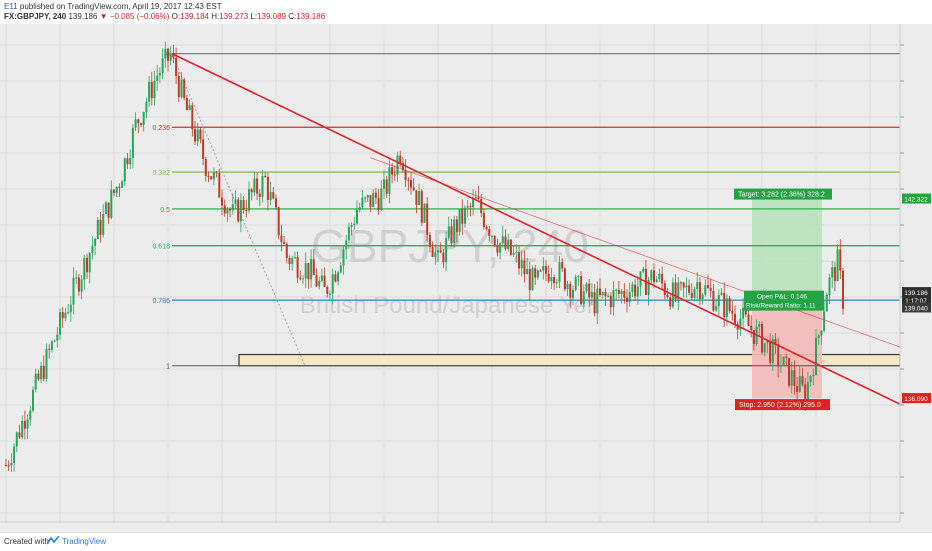 The height and width of the screenshot is (551, 932). What do you see at coordinates (215, 16) in the screenshot?
I see `high-label: H:` at bounding box center [215, 16].